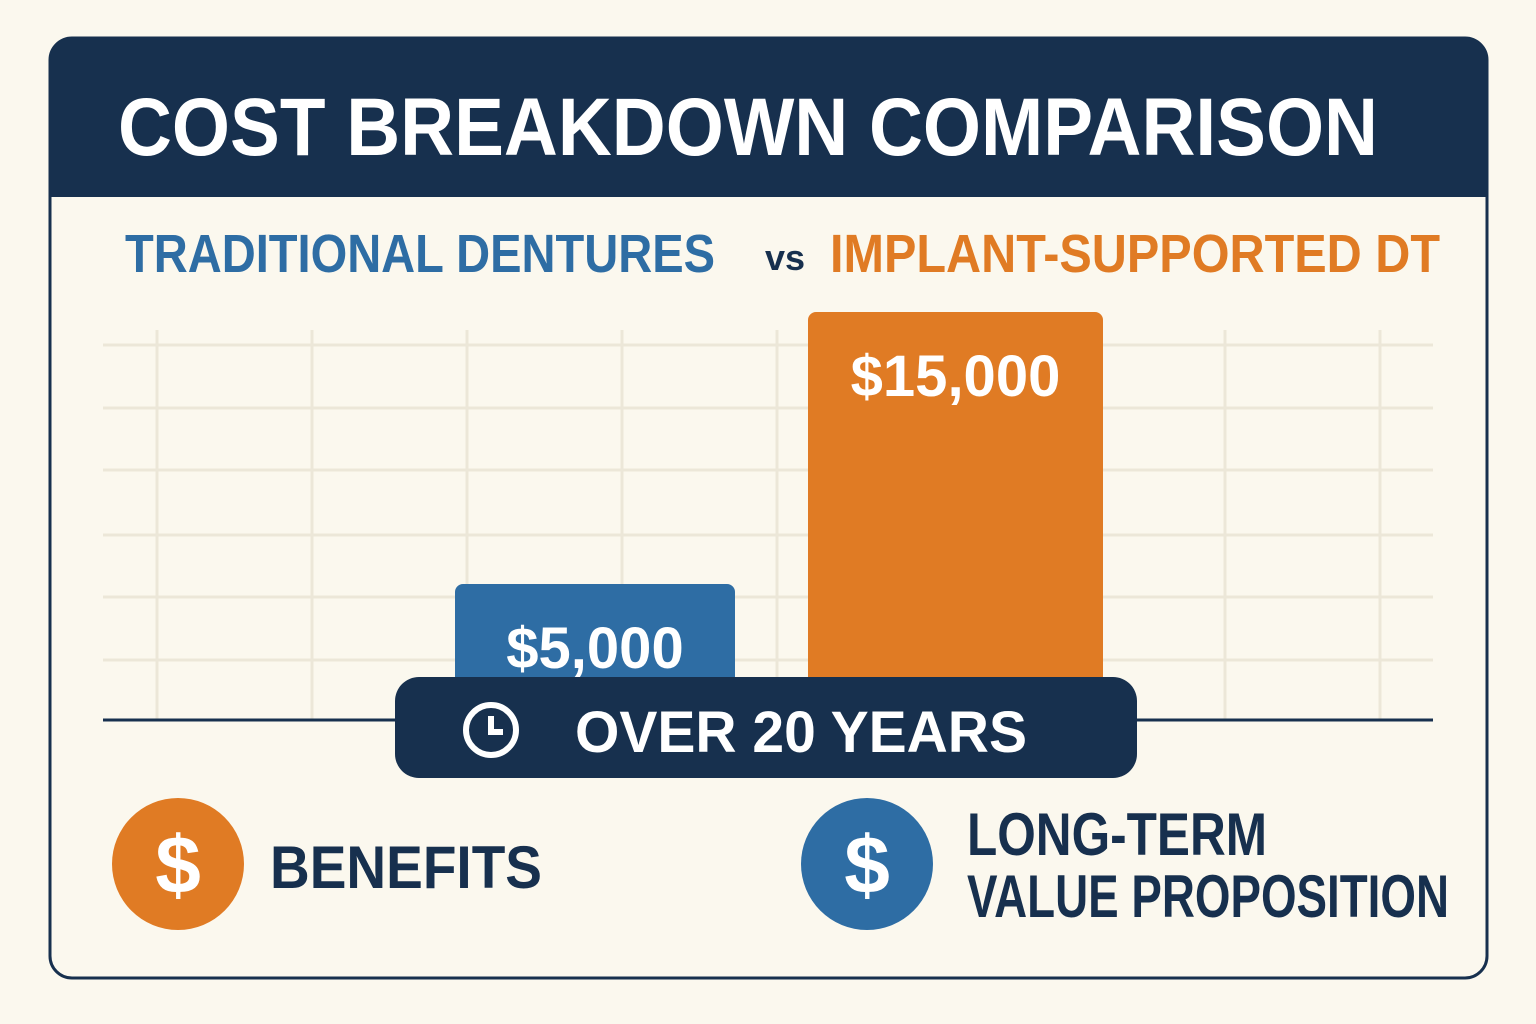  Describe the element at coordinates (1208, 896) in the screenshot. I see `footer-text: VALUE PROPOSITION` at that location.